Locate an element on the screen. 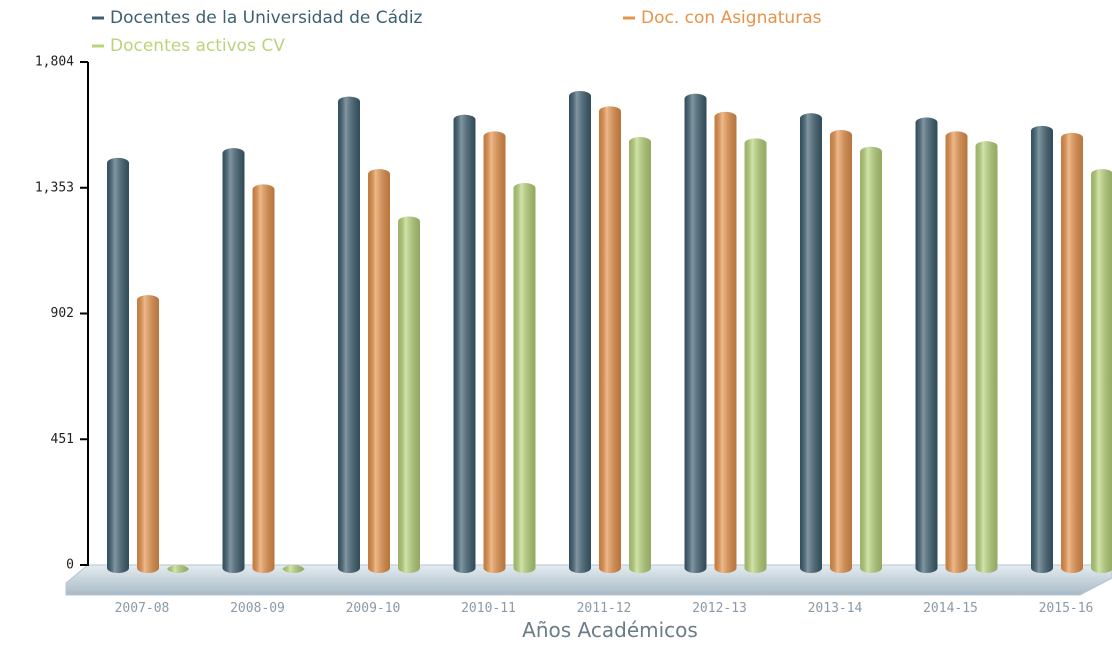 The height and width of the screenshot is (647, 1112). x-tick-label: 2014-15 is located at coordinates (950, 608).